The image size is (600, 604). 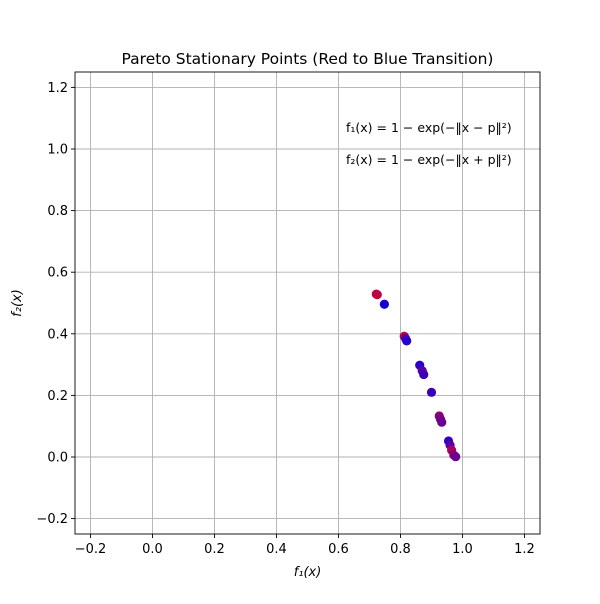 I want to click on x-tick-label: 0.6, so click(x=338, y=549).